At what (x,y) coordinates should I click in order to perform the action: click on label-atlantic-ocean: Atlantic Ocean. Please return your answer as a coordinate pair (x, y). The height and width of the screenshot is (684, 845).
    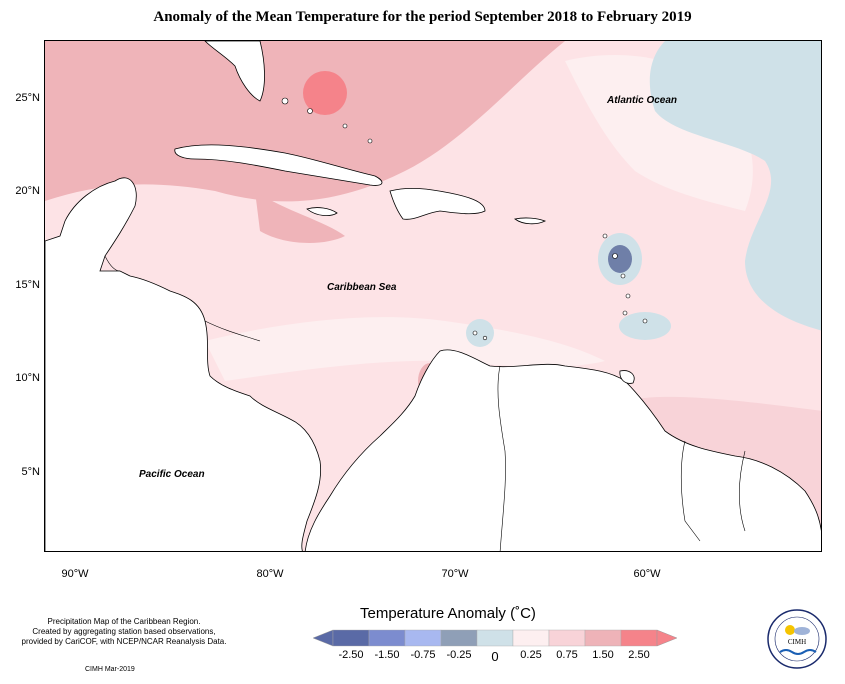
    Looking at the image, I should click on (642, 100).